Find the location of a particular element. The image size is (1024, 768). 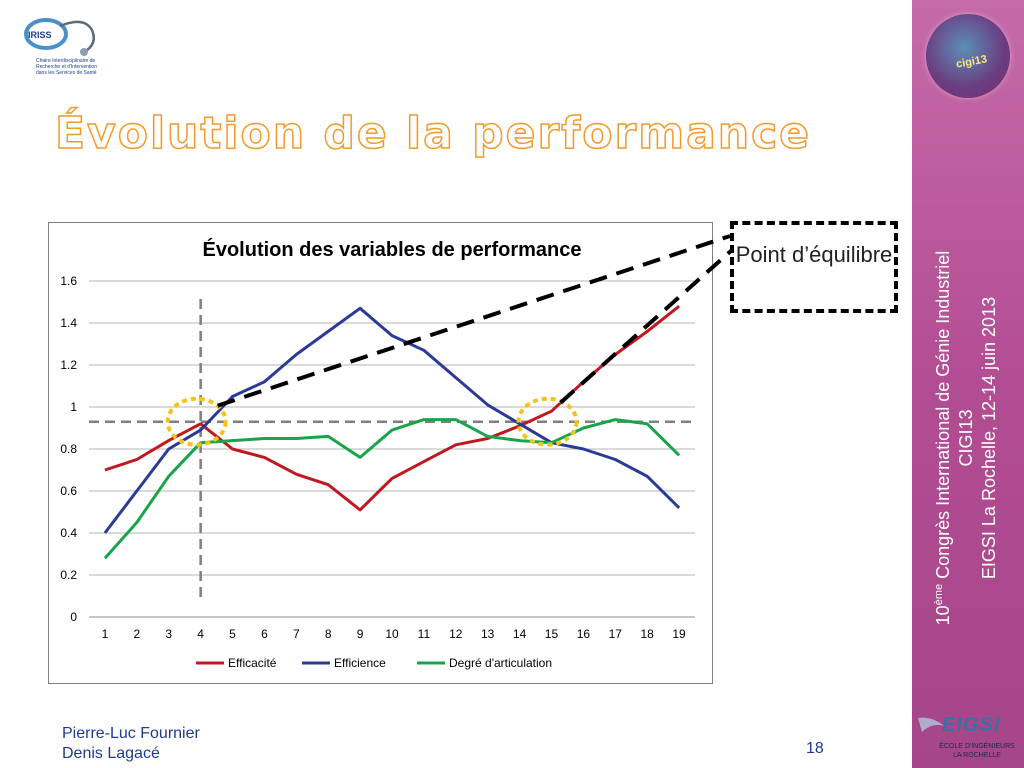

x-tick-label: 15 is located at coordinates (552, 634).